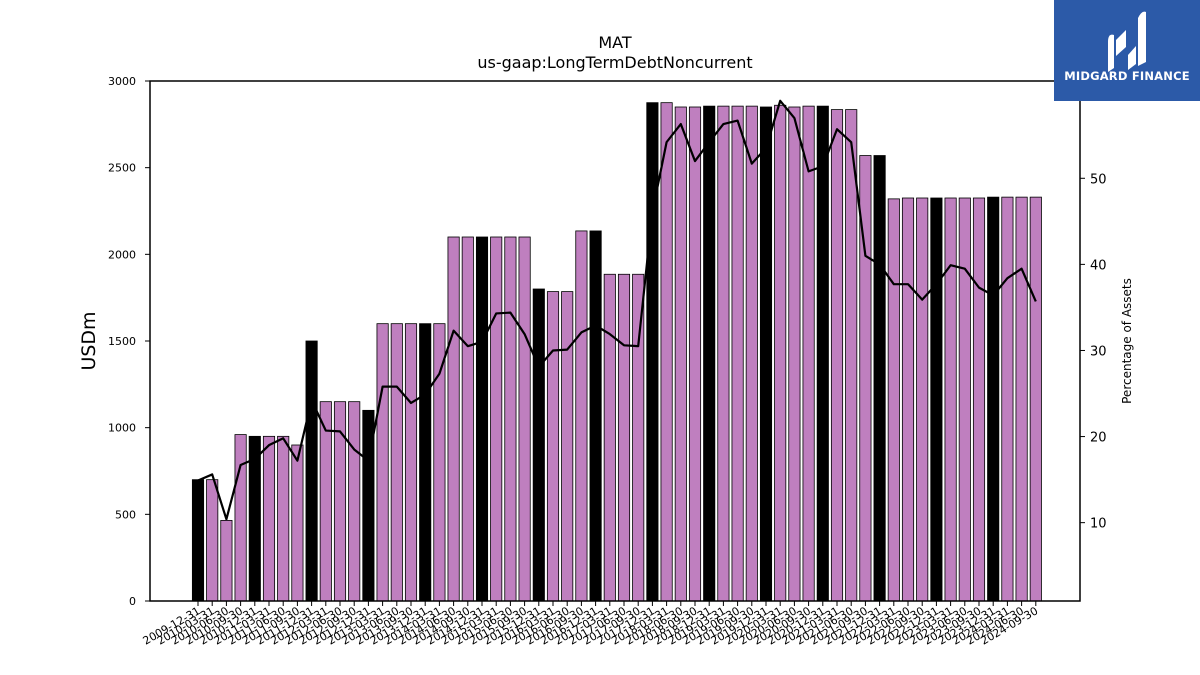 The width and height of the screenshot is (1200, 675). I want to click on y2-tick-label: 40, so click(1098, 265).